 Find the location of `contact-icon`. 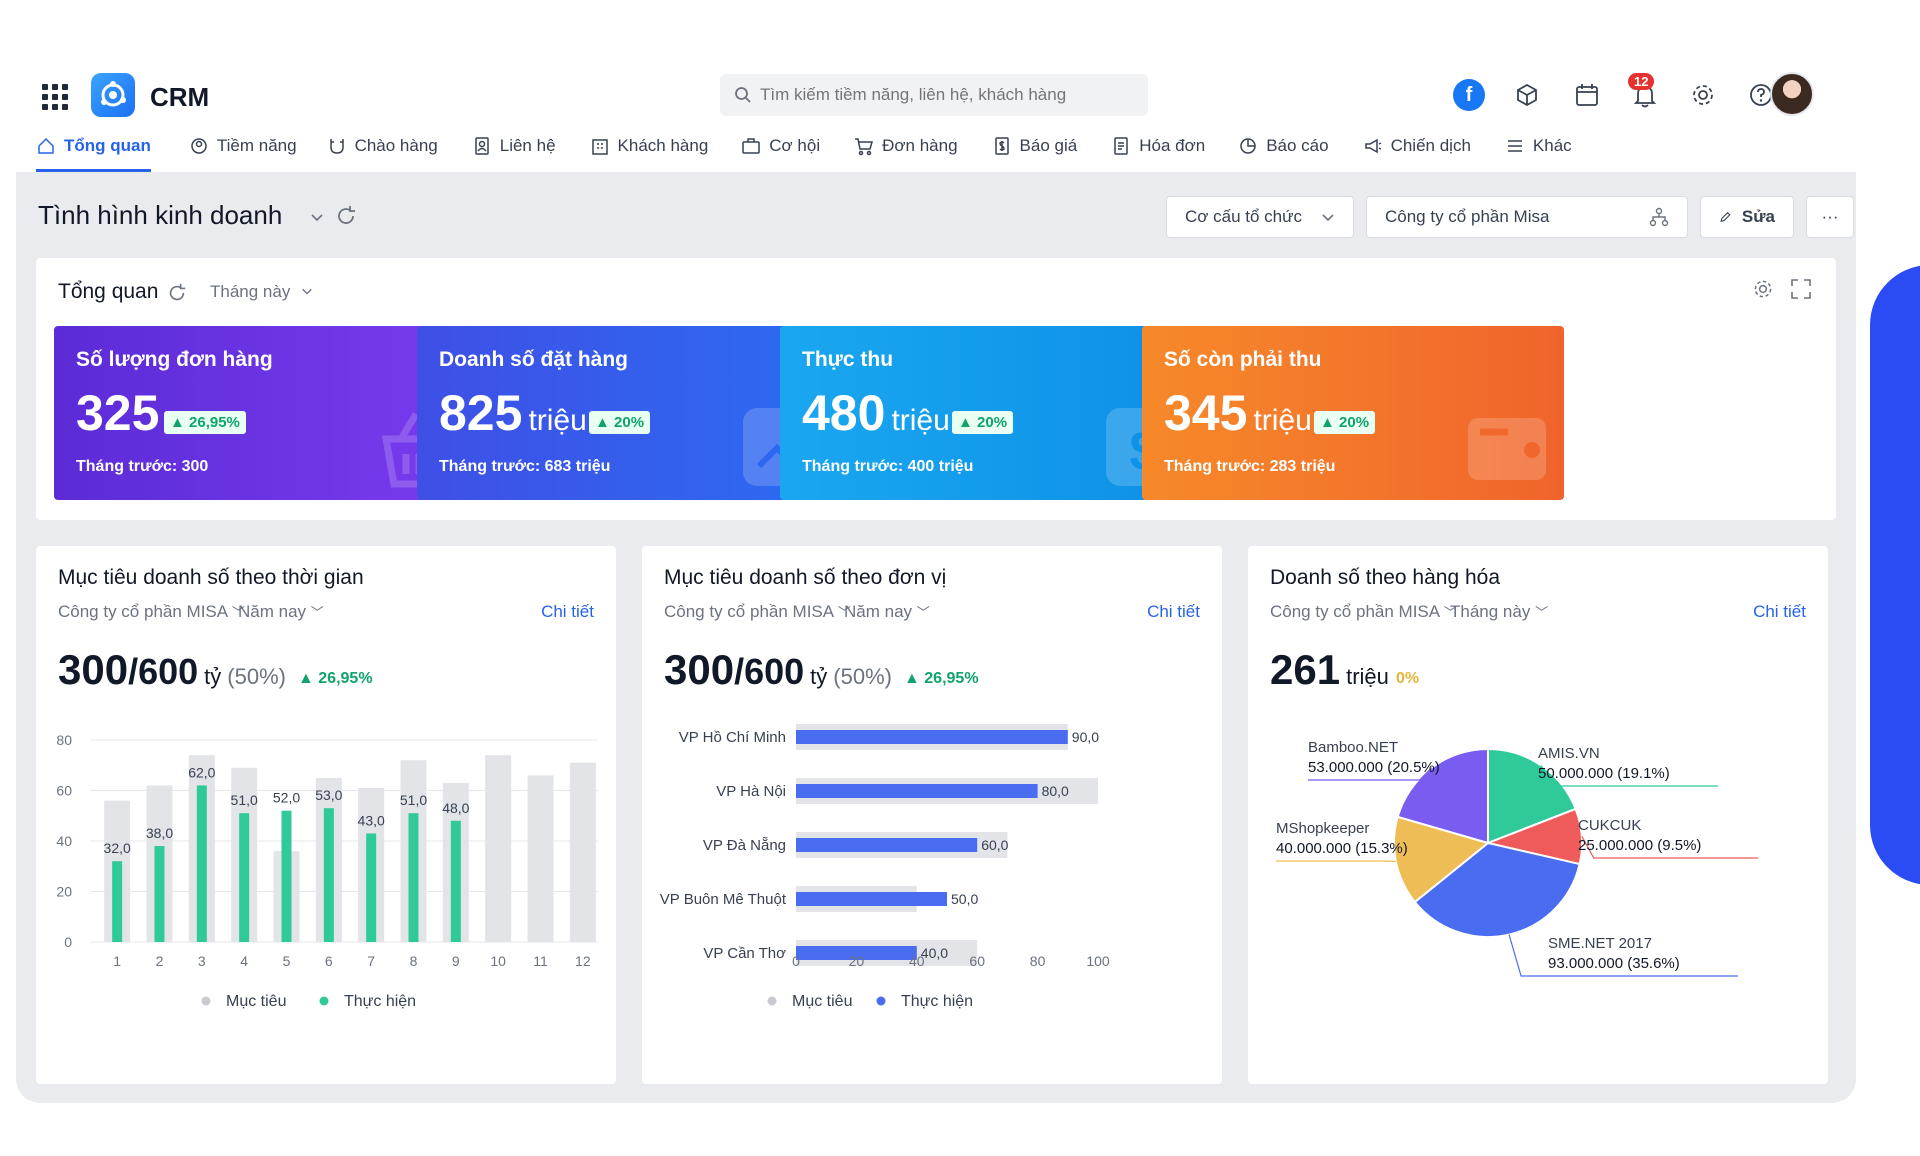

contact-icon is located at coordinates (482, 146).